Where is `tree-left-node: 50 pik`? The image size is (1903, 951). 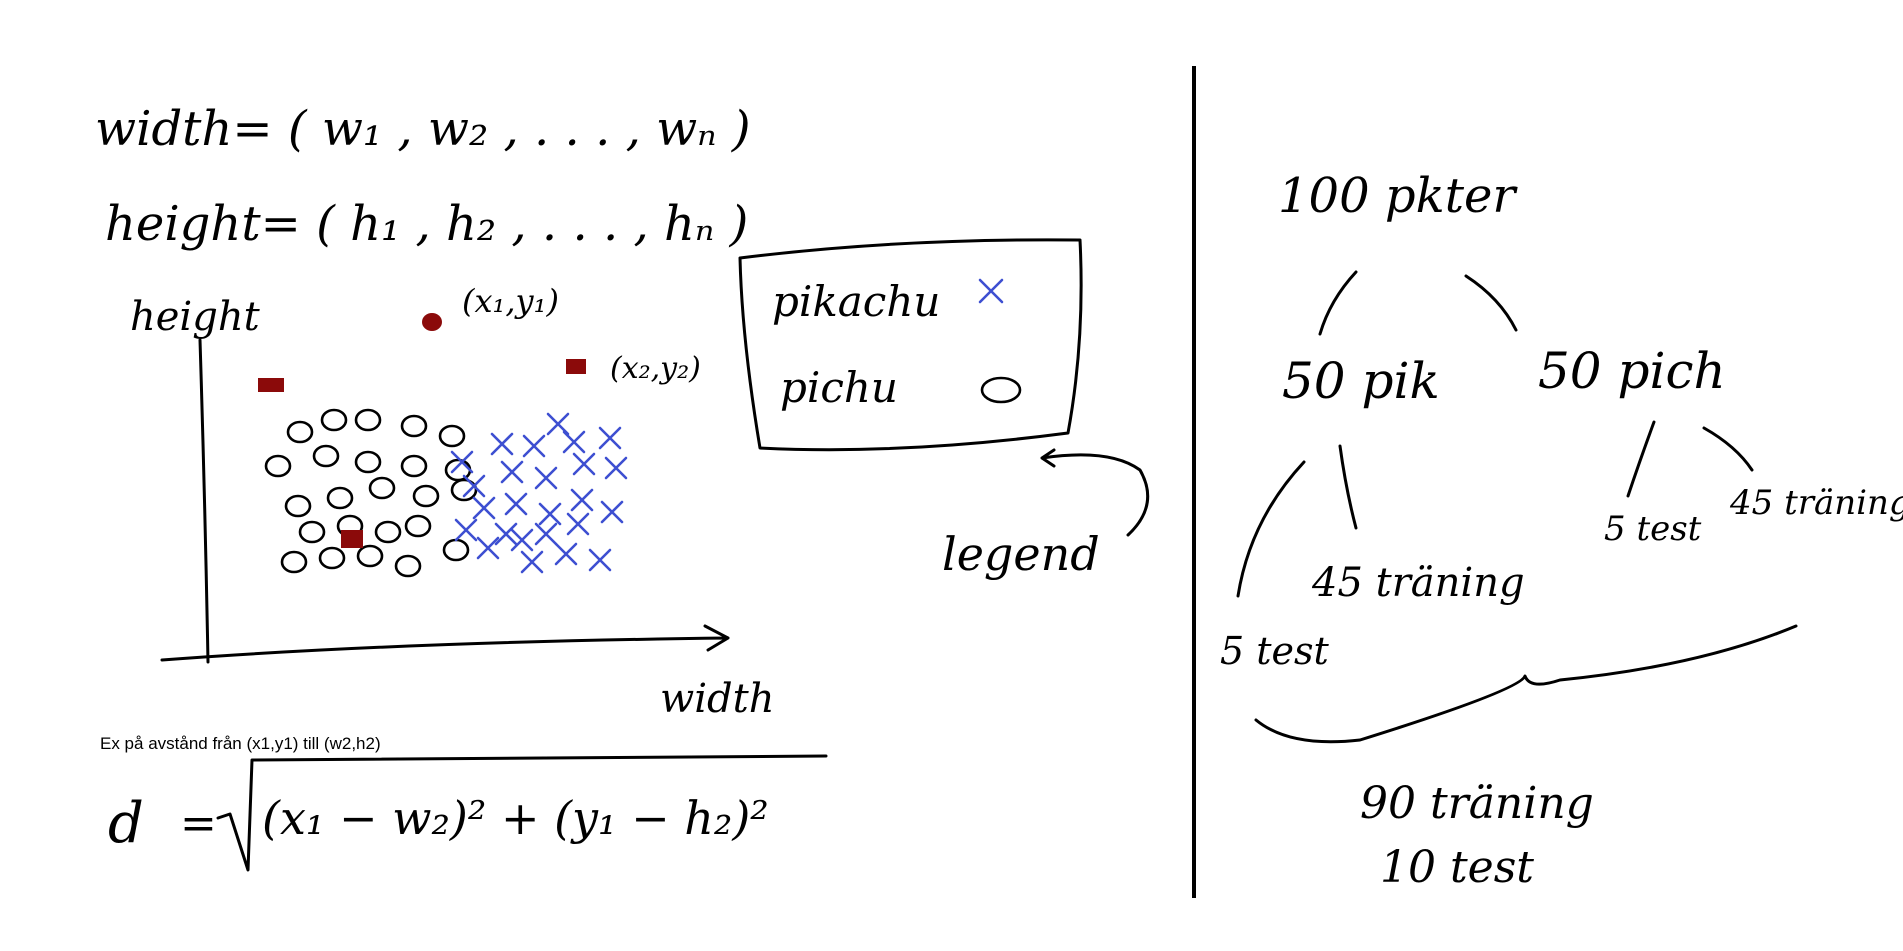
tree-left-node: 50 pik is located at coordinates (1361, 381).